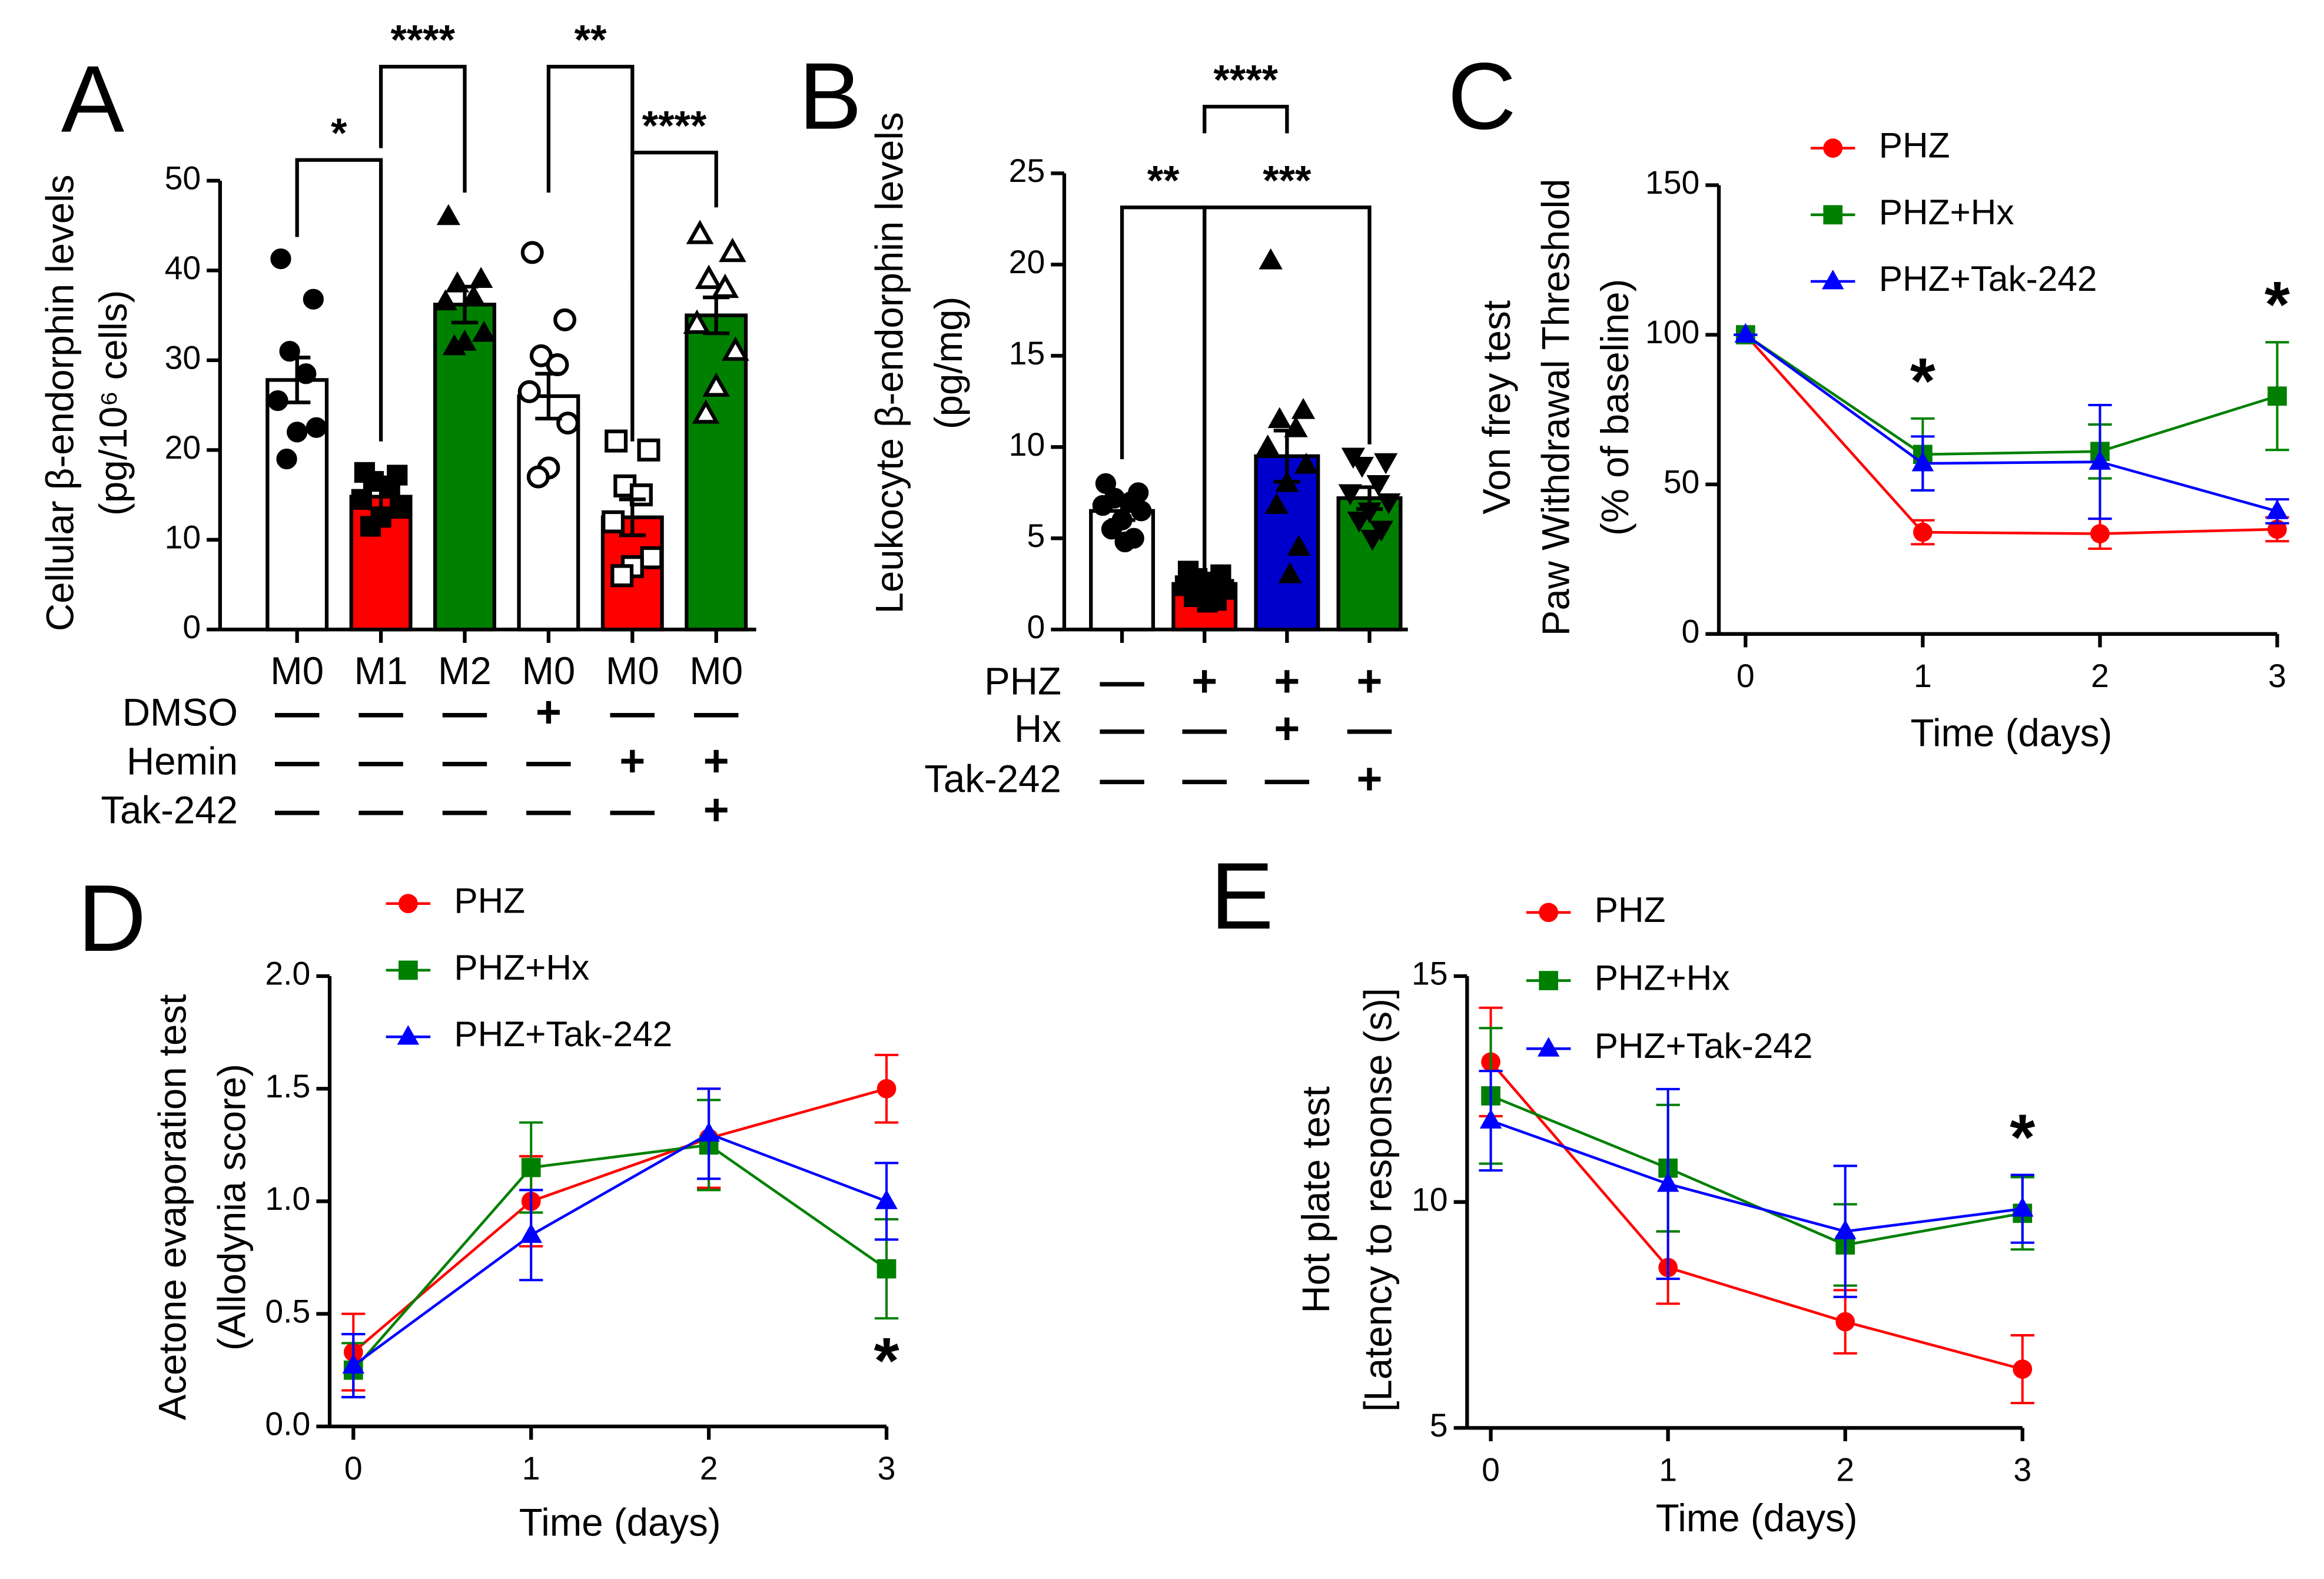 The image size is (2324, 1579). What do you see at coordinates (381, 670) in the screenshot?
I see `x-tick-label: M1` at bounding box center [381, 670].